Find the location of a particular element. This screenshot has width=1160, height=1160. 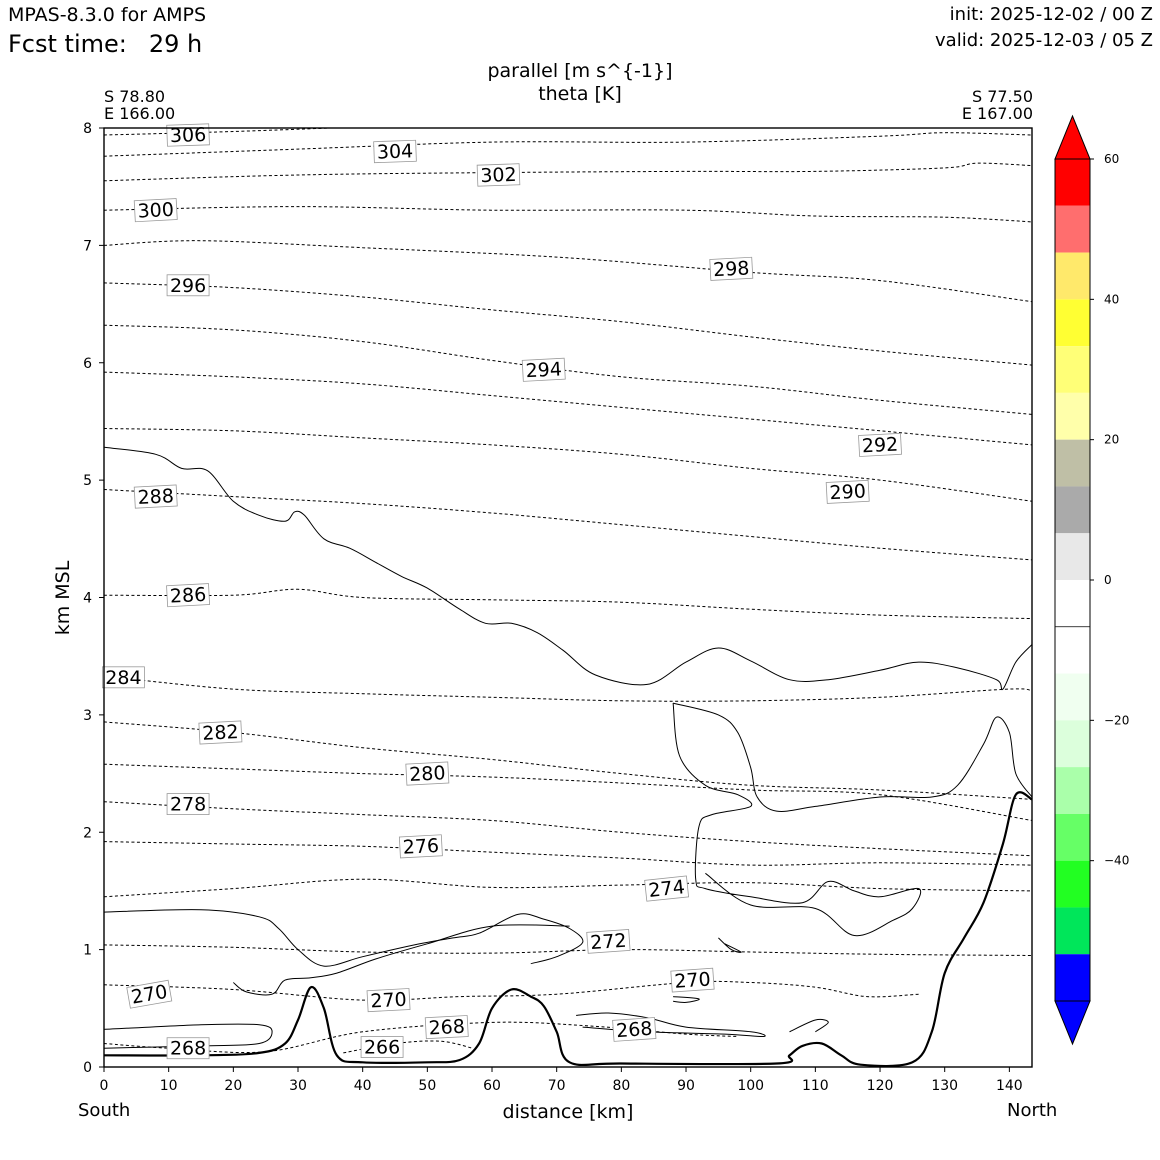

contour-label-278: 278 is located at coordinates (188, 804).